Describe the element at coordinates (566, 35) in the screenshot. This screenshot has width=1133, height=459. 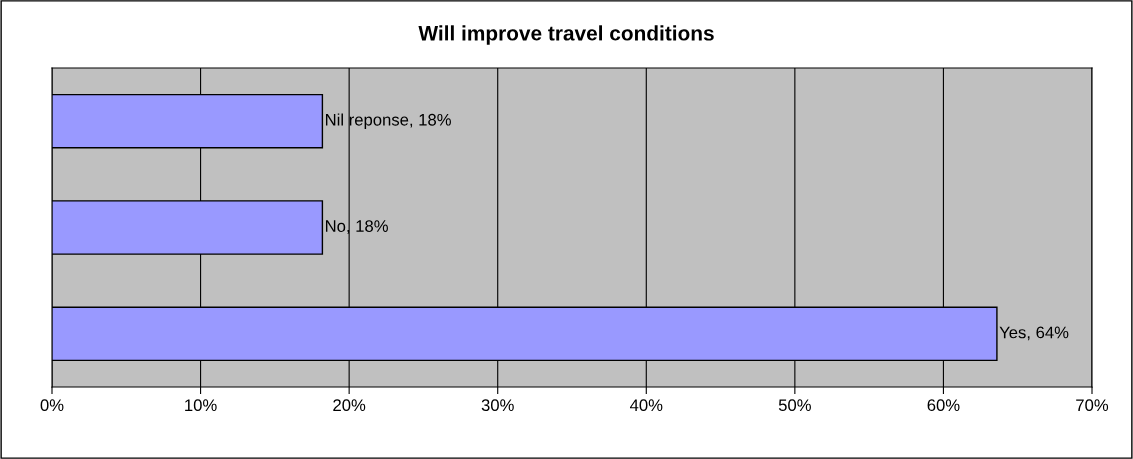
I see `chart-title: Will improve travel conditions` at that location.